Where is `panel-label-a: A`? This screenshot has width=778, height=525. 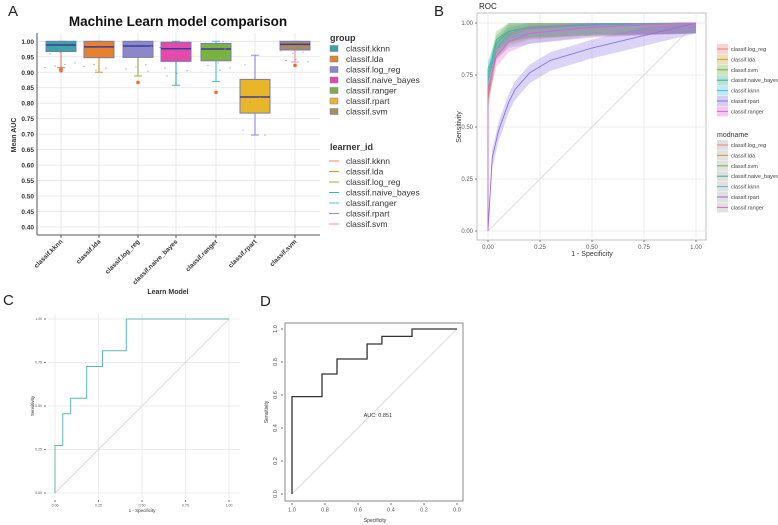 panel-label-a: A is located at coordinates (13, 11).